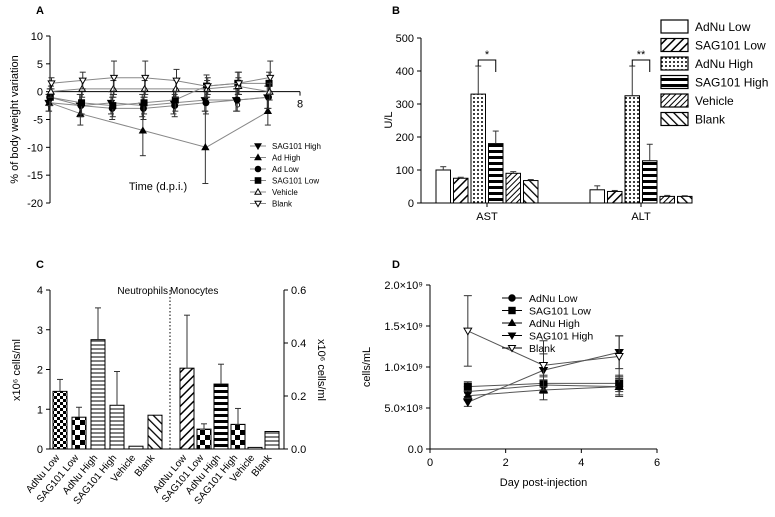 The image size is (775, 517). I want to click on y-tick-label: 10, so click(37, 37).